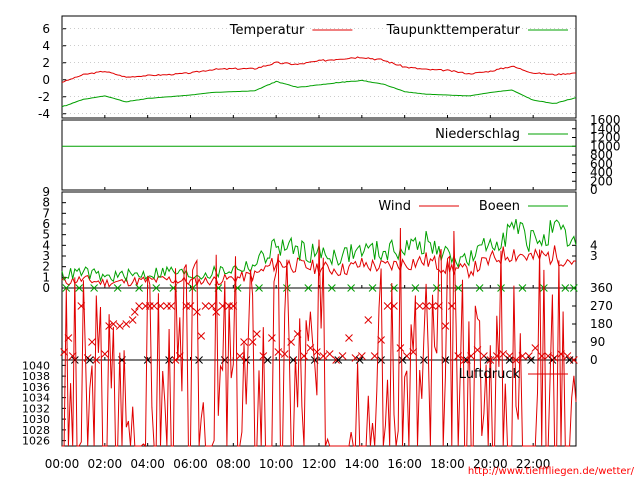 The width and height of the screenshot is (640, 484). I want to click on y-tick-label: -2, so click(44, 97).